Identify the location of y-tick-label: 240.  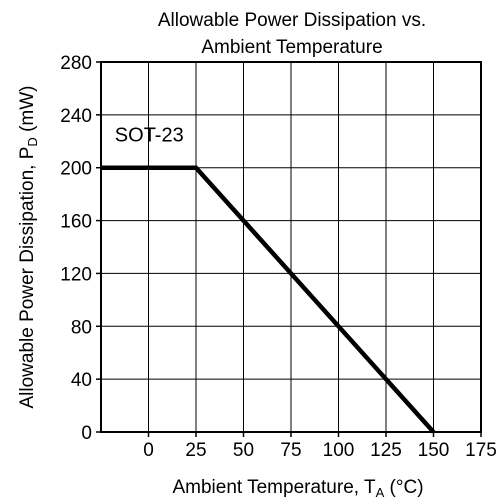
(76, 116).